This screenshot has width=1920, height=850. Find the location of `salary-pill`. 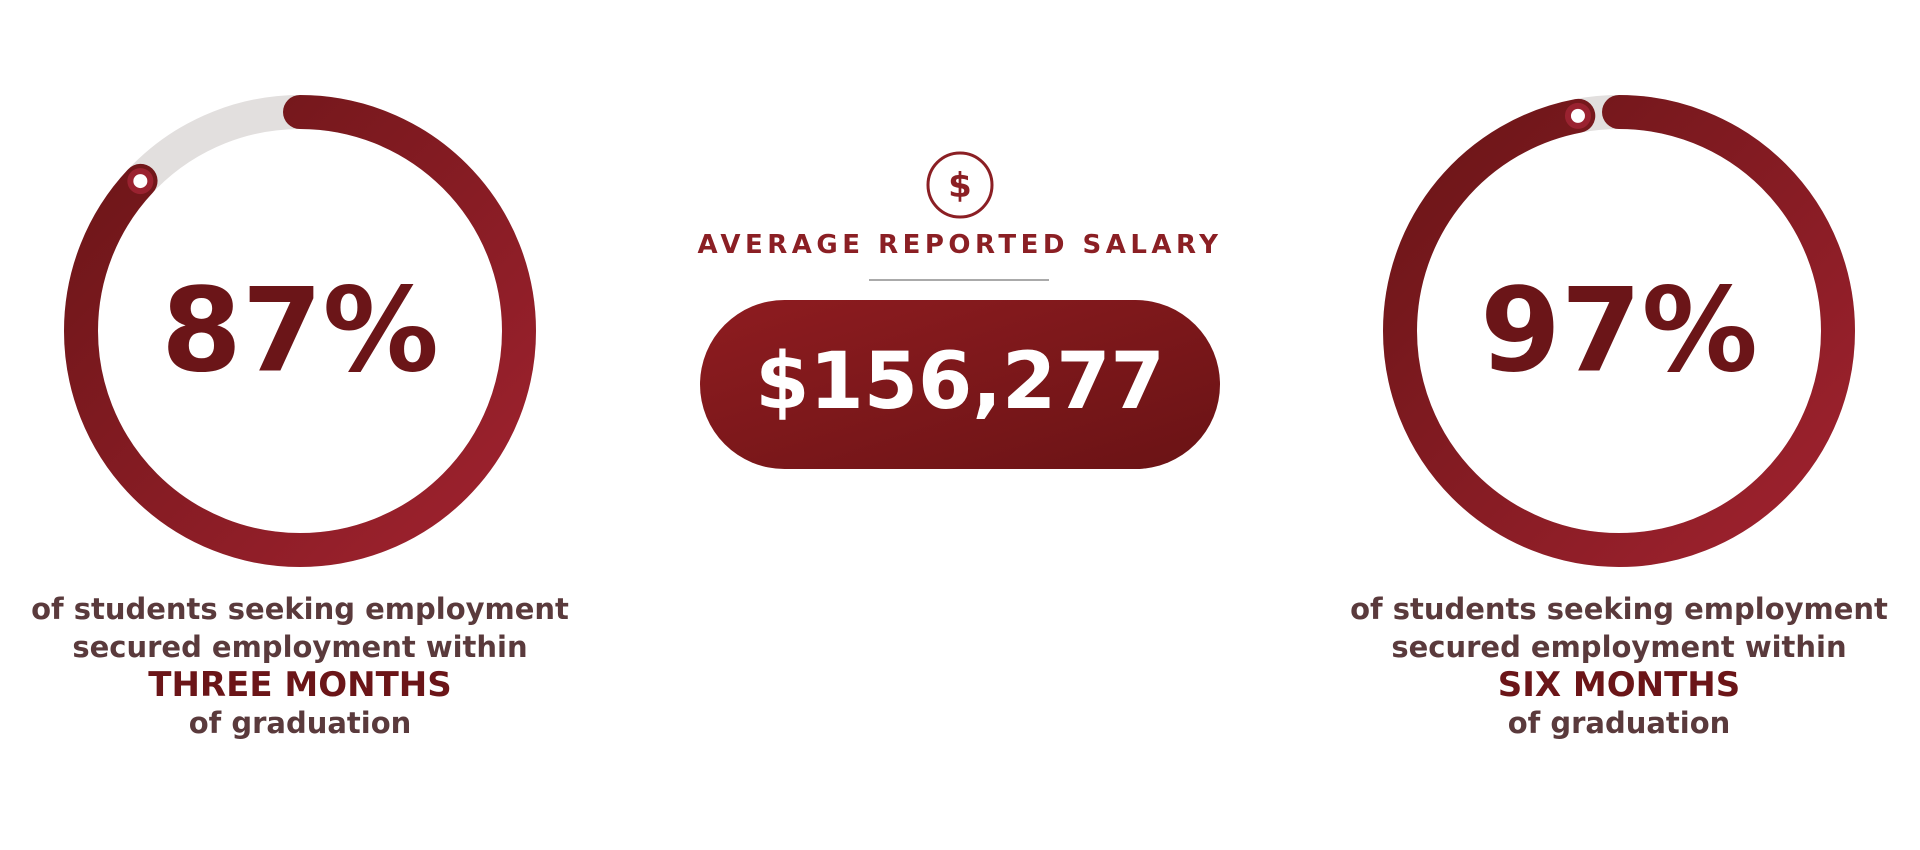

salary-pill is located at coordinates (960, 384).